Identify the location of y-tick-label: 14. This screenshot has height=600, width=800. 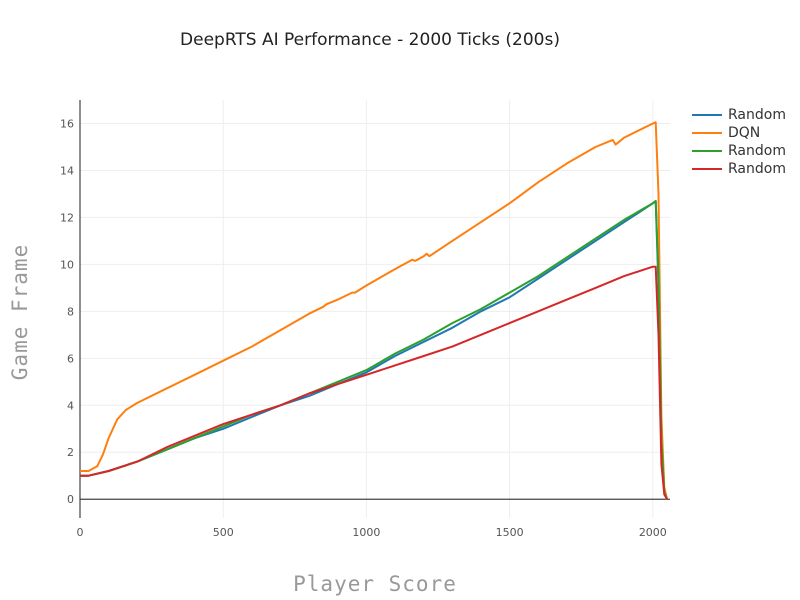
(67, 170).